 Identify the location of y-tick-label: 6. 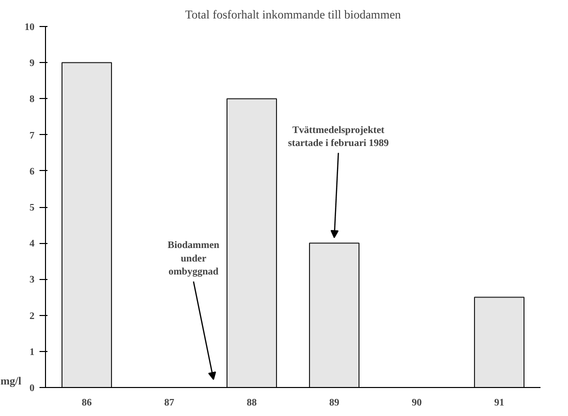
(32, 172).